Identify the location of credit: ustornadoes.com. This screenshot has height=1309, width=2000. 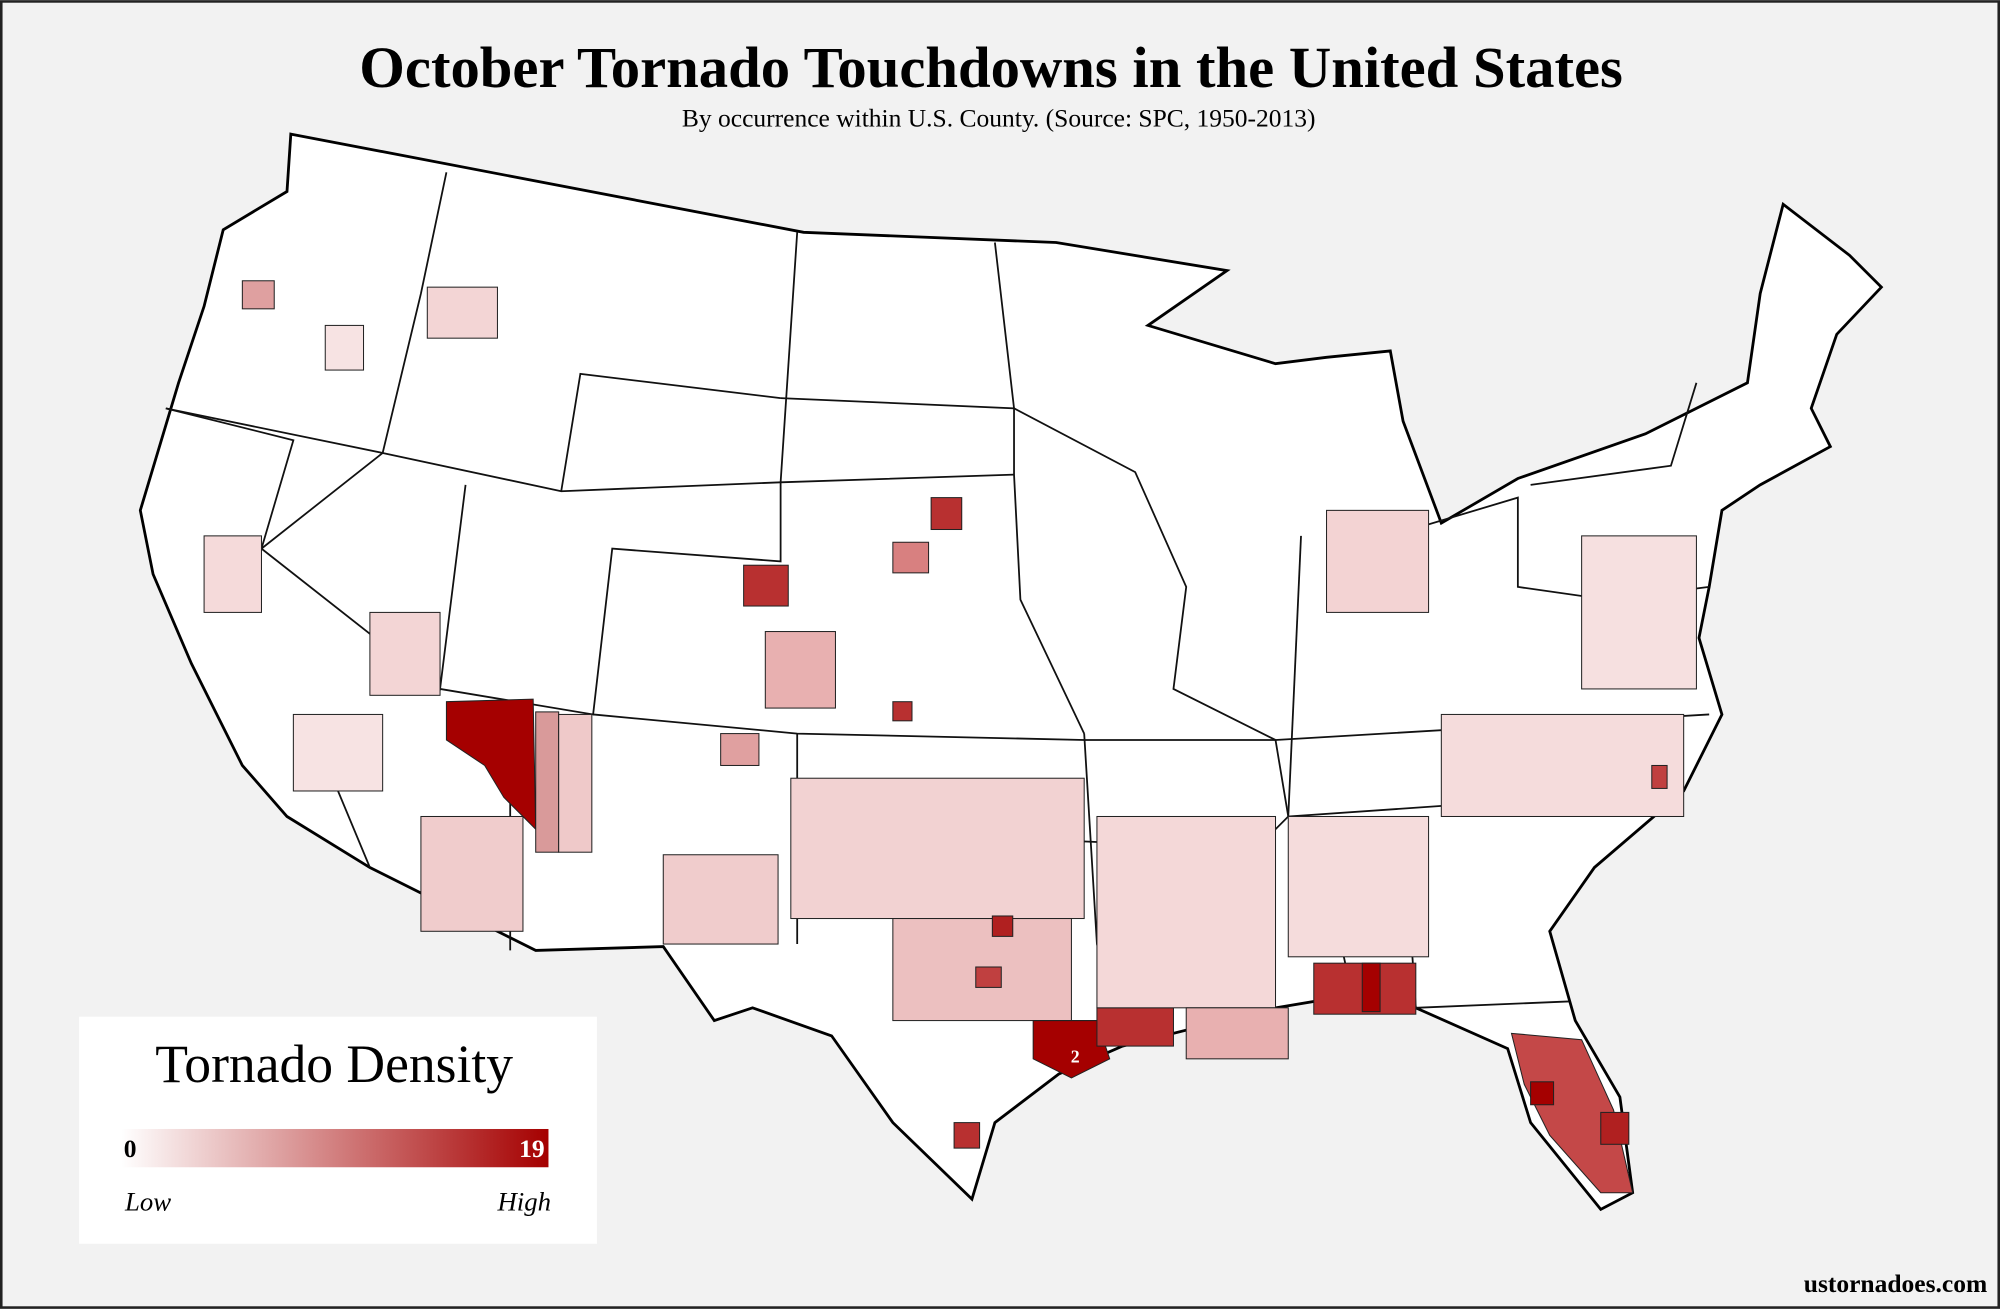
(1895, 1283).